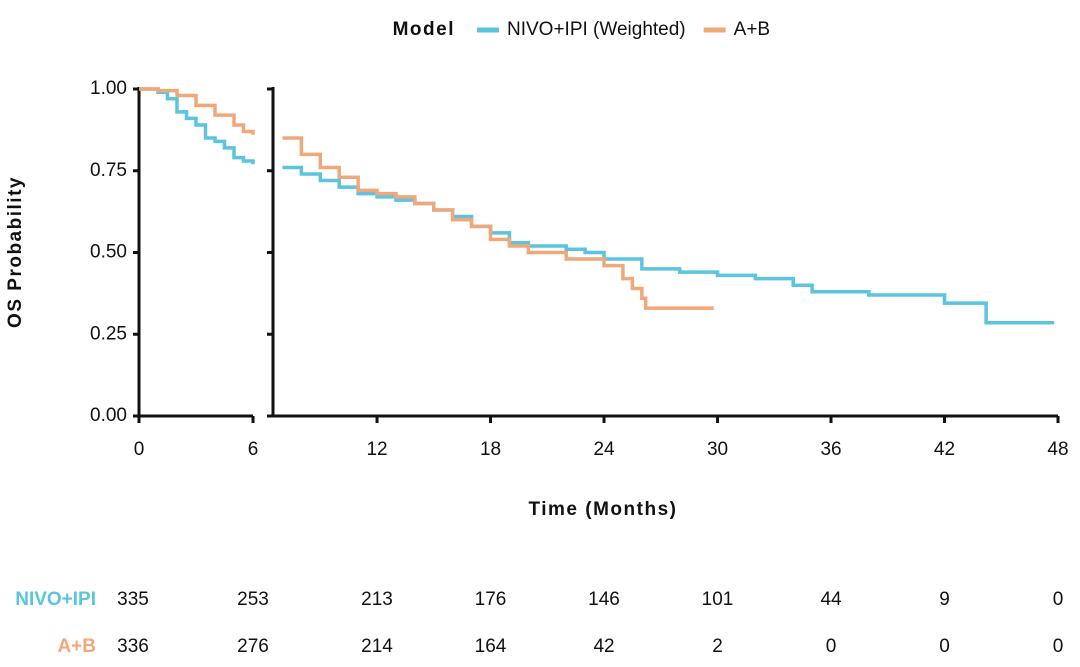 Image resolution: width=1080 pixels, height=667 pixels. What do you see at coordinates (55, 599) in the screenshot?
I see `risk-row-label: NIVO+IPI` at bounding box center [55, 599].